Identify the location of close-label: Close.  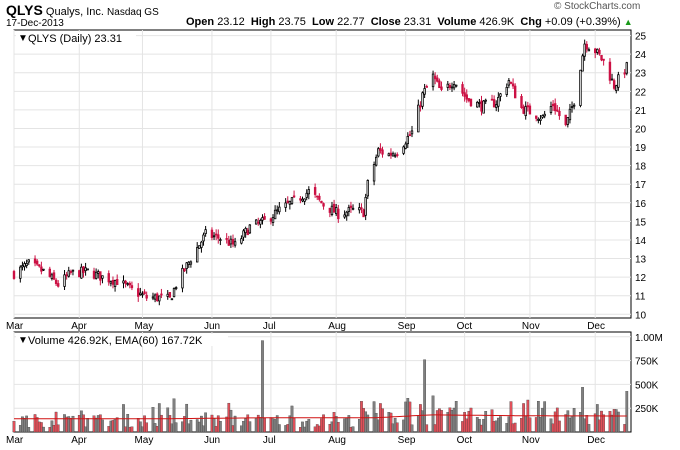
(385, 22).